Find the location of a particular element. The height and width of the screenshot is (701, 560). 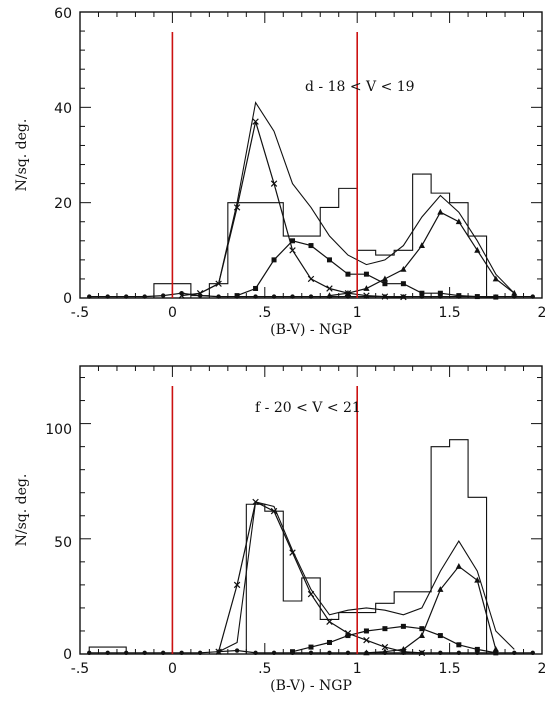

histogram-top is located at coordinates (320, 235).